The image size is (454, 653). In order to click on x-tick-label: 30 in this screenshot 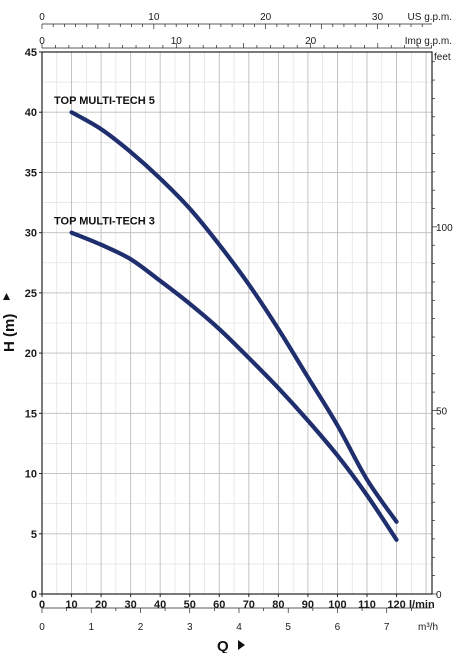, I will do `click(131, 605)`.